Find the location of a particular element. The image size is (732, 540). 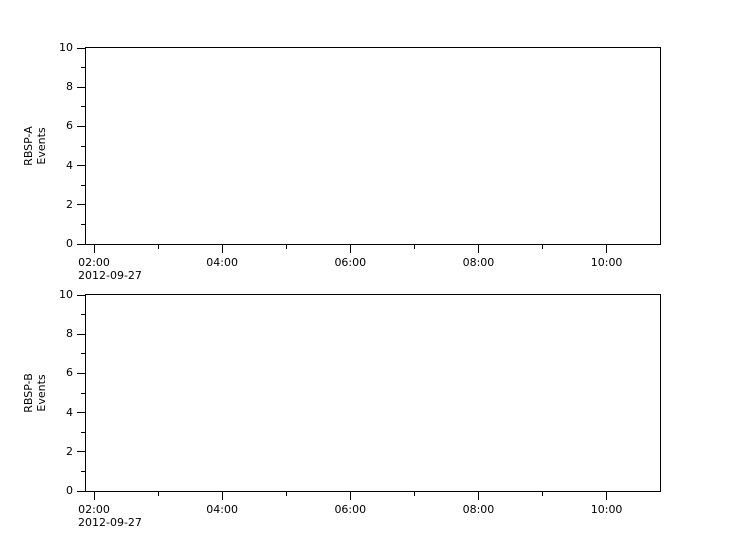

y-axis-title: RBSP-B Events is located at coordinates (35, 393).